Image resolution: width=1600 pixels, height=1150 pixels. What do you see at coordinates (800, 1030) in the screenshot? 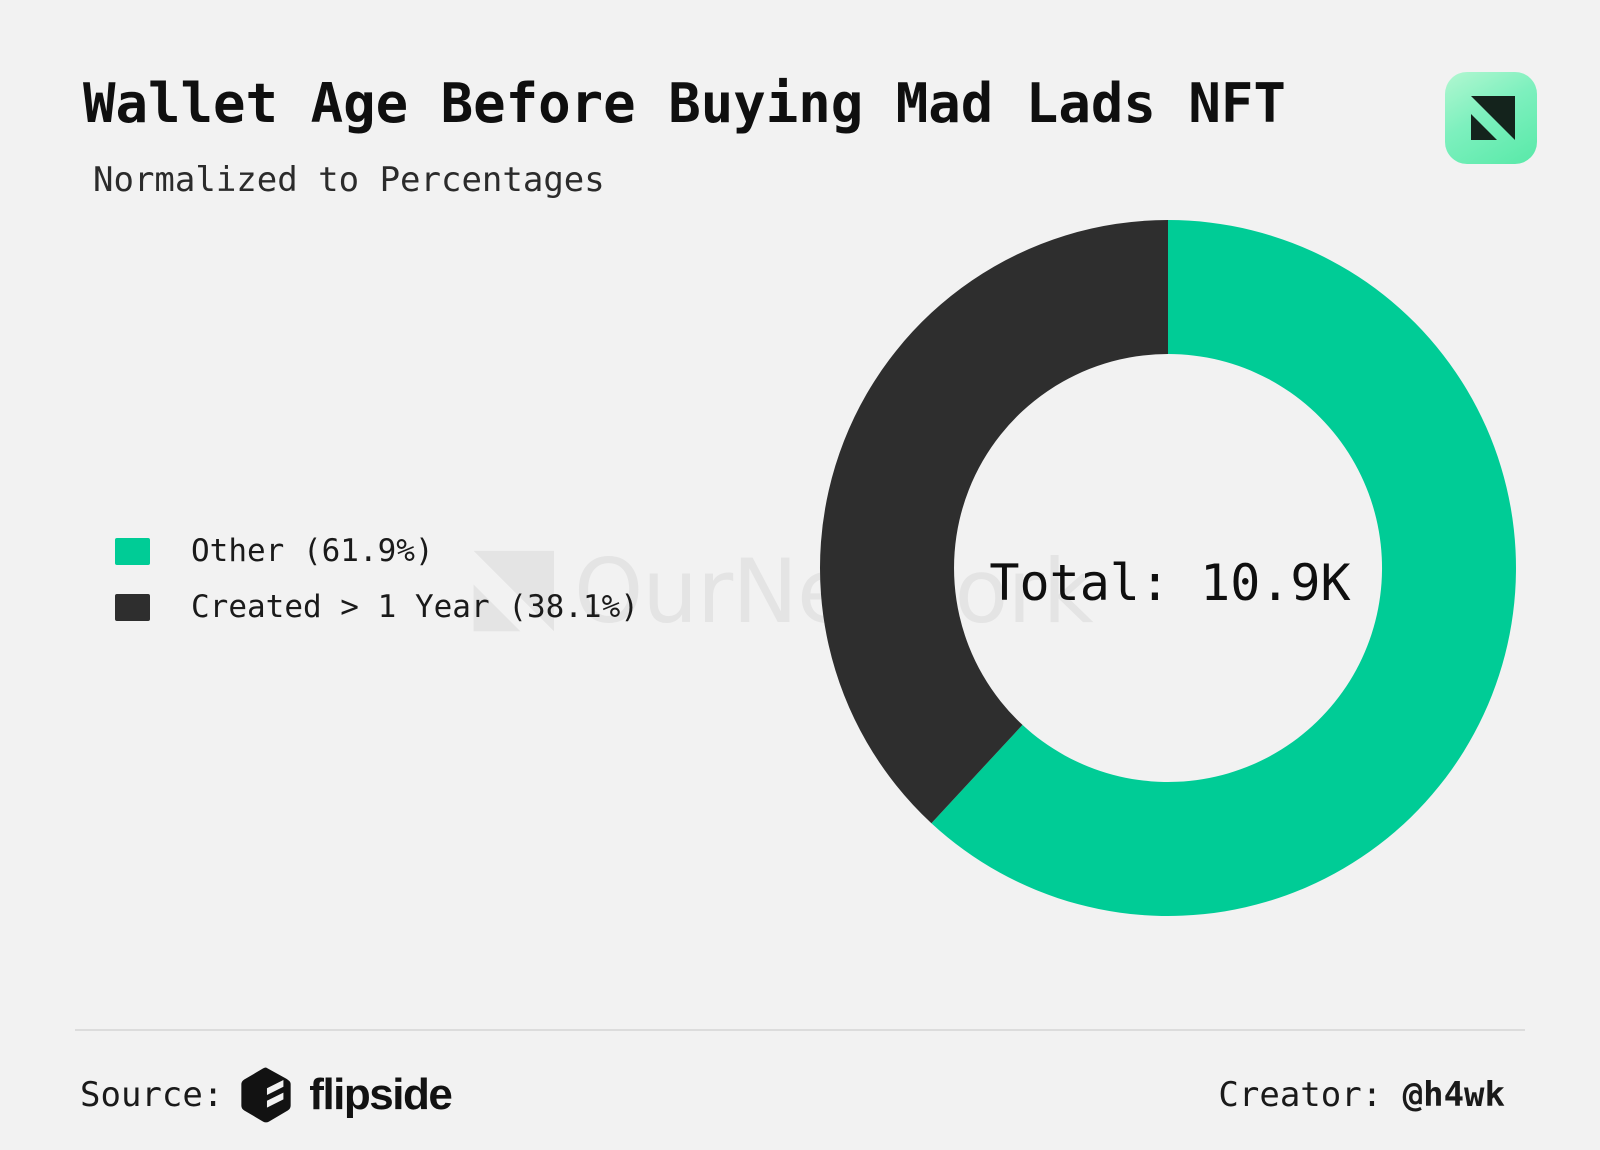
I see `footer-divider` at bounding box center [800, 1030].